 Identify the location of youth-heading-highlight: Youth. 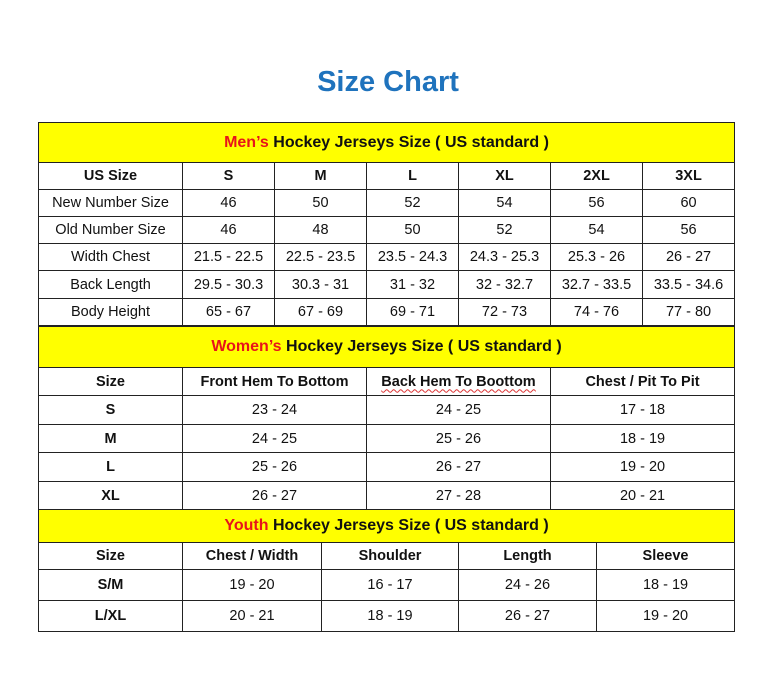
(246, 525).